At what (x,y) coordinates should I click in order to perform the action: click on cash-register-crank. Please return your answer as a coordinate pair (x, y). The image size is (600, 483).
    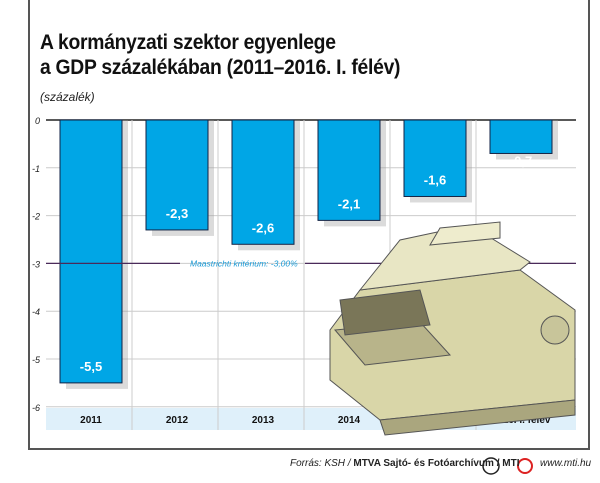
    Looking at the image, I should click on (555, 330).